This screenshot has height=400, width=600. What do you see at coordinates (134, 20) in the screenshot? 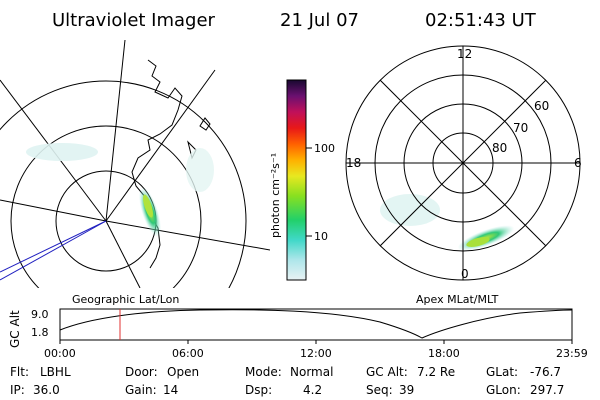
I see `instrument-title: Ultraviolet Imager` at bounding box center [134, 20].